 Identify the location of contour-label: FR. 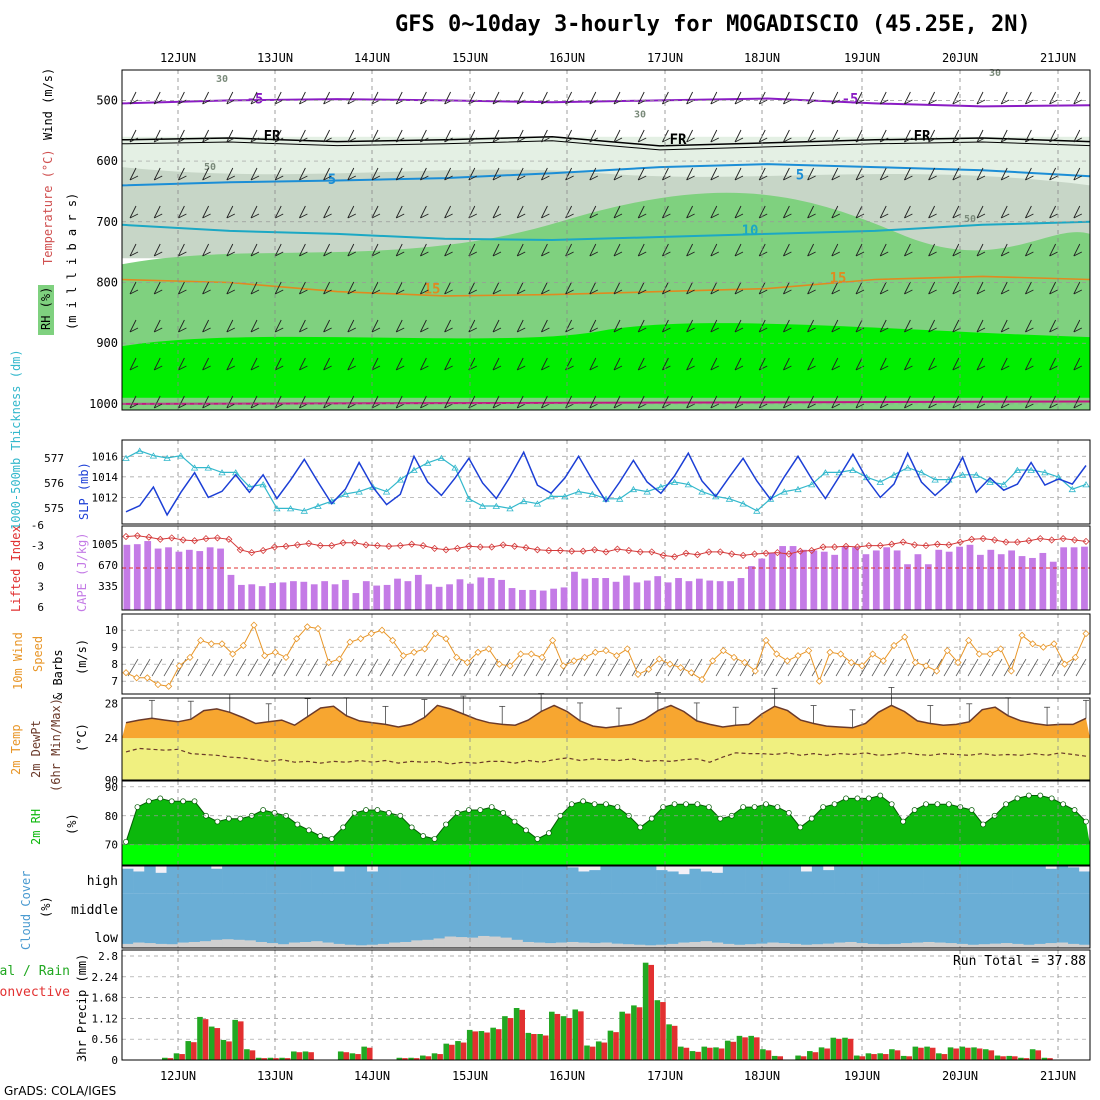
(922, 136).